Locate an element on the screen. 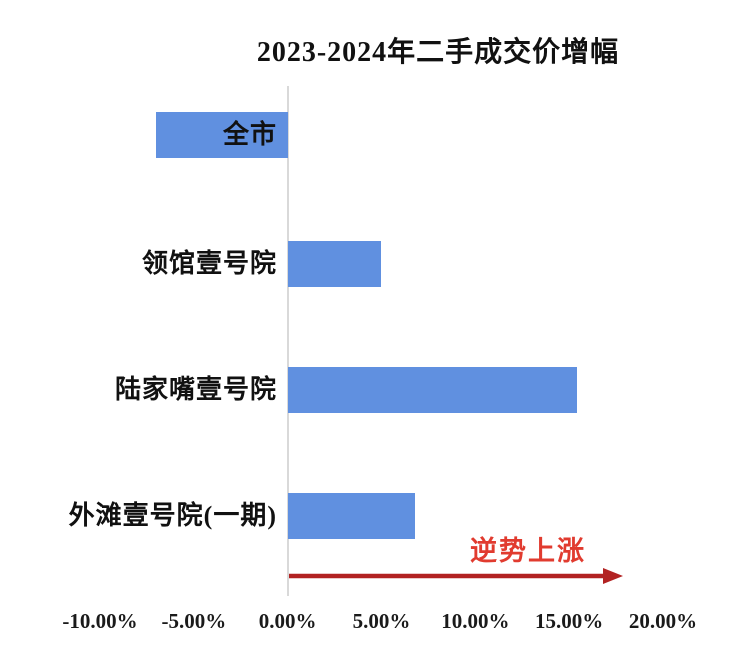 Image resolution: width=740 pixels, height=664 pixels. category-label-1: 领馆壹号院 is located at coordinates (209, 263).